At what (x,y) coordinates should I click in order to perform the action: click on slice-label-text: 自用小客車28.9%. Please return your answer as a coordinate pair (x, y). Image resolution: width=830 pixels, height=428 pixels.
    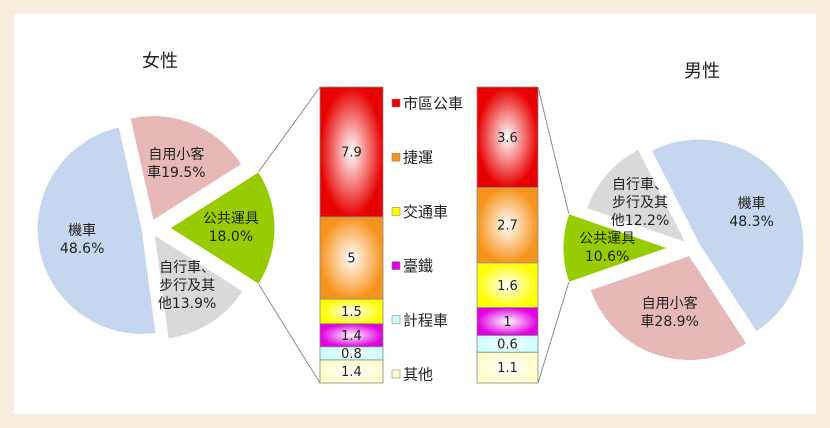
    Looking at the image, I should click on (670, 313).